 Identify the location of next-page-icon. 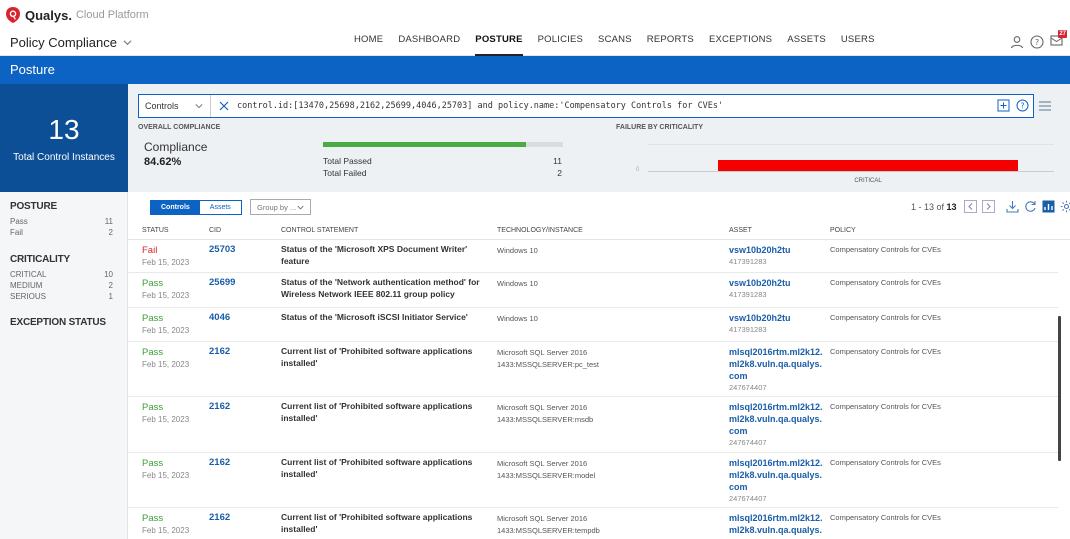
(988, 206).